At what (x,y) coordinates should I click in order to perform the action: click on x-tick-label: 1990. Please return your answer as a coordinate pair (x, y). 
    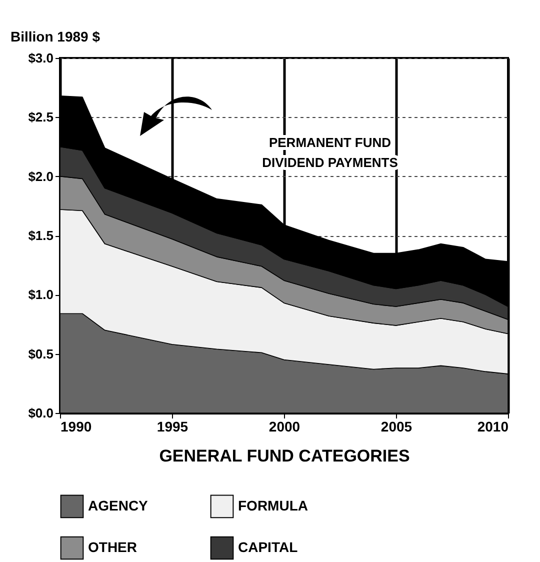
    Looking at the image, I should click on (76, 426).